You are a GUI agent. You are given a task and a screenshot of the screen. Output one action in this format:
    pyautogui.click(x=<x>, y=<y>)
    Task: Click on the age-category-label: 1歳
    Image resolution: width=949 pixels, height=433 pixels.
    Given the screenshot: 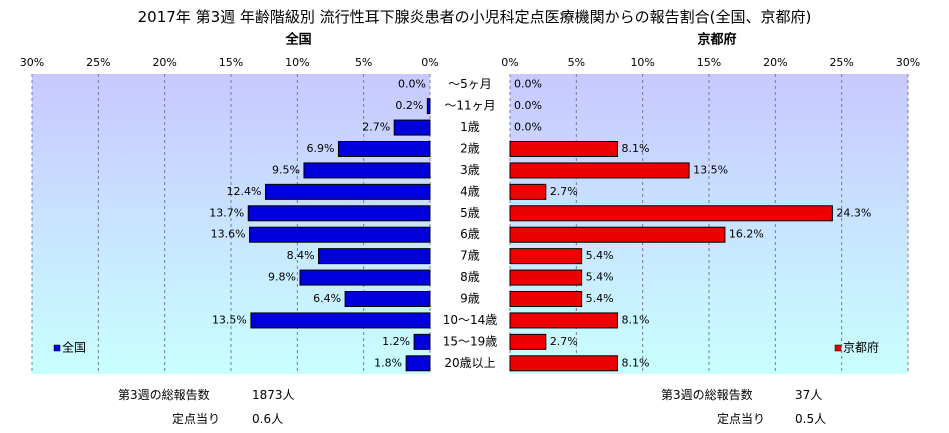 What is the action you would take?
    pyautogui.click(x=470, y=127)
    